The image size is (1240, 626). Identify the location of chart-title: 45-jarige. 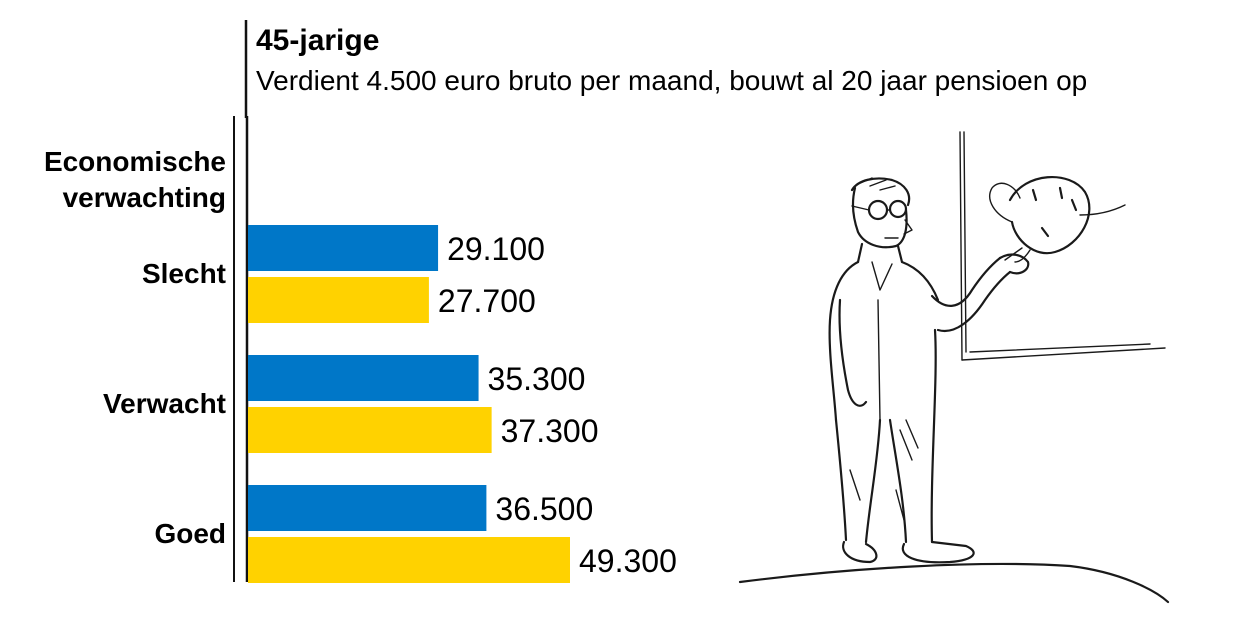
(317, 40).